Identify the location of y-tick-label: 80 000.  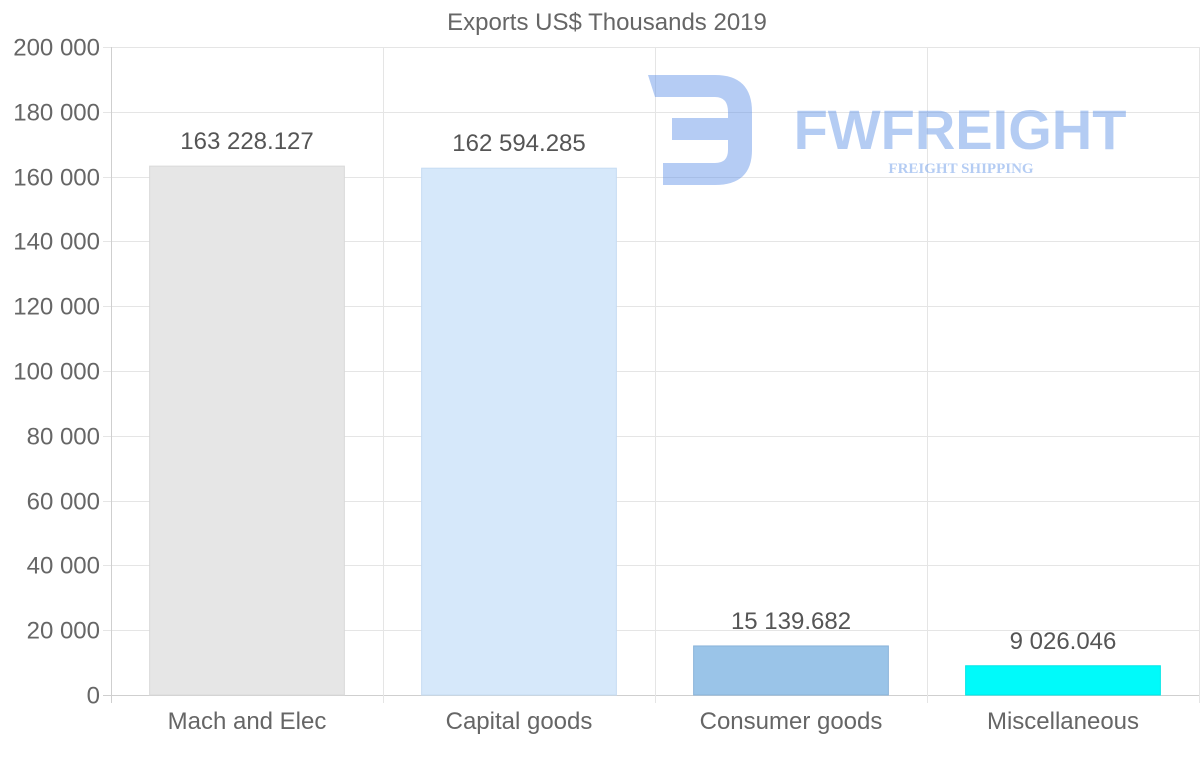
(63, 437).